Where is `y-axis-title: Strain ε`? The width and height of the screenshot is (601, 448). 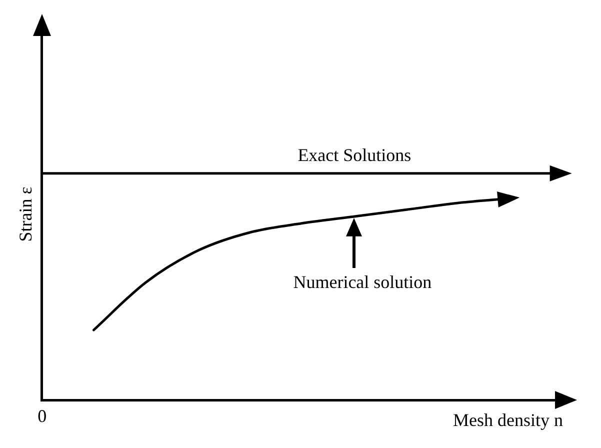
y-axis-title: Strain ε is located at coordinates (26, 214).